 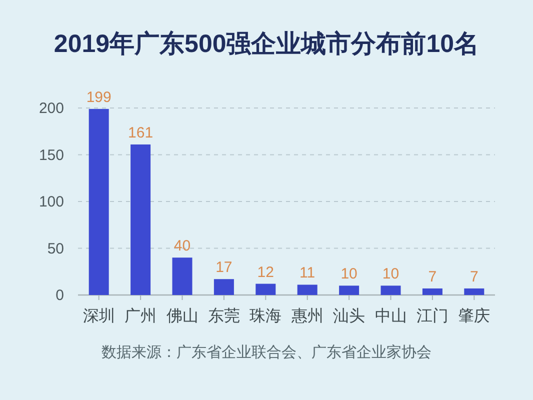 What do you see at coordinates (141, 133) in the screenshot?
I see `data-label: 161` at bounding box center [141, 133].